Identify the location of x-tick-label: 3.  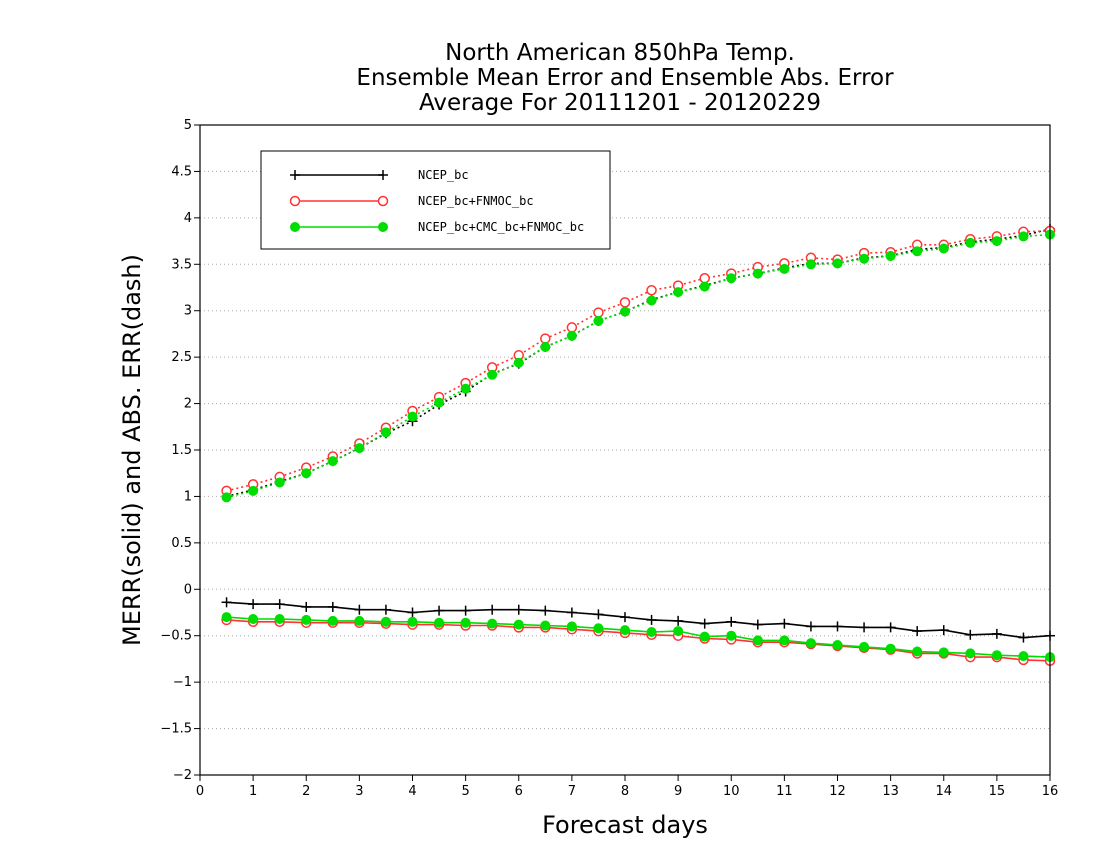
(359, 791).